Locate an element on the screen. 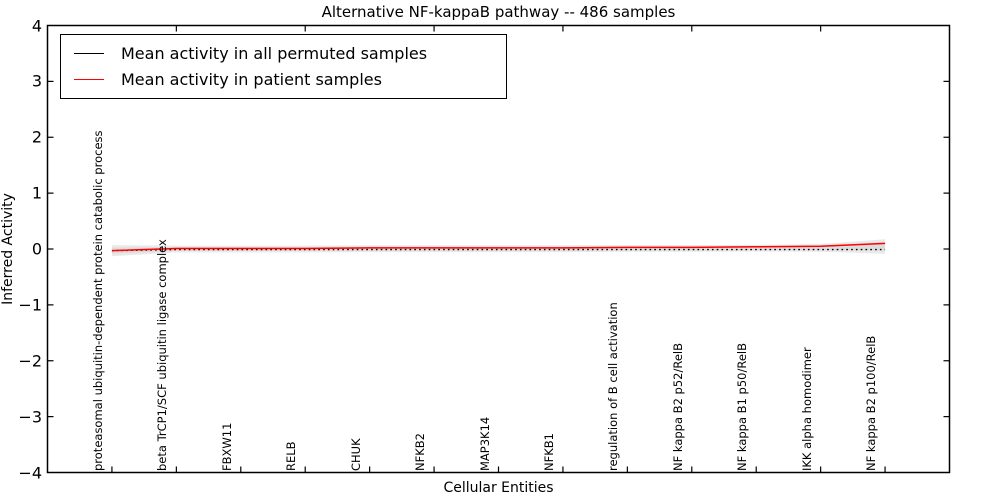  y-tick-label: 3 is located at coordinates (36, 81).